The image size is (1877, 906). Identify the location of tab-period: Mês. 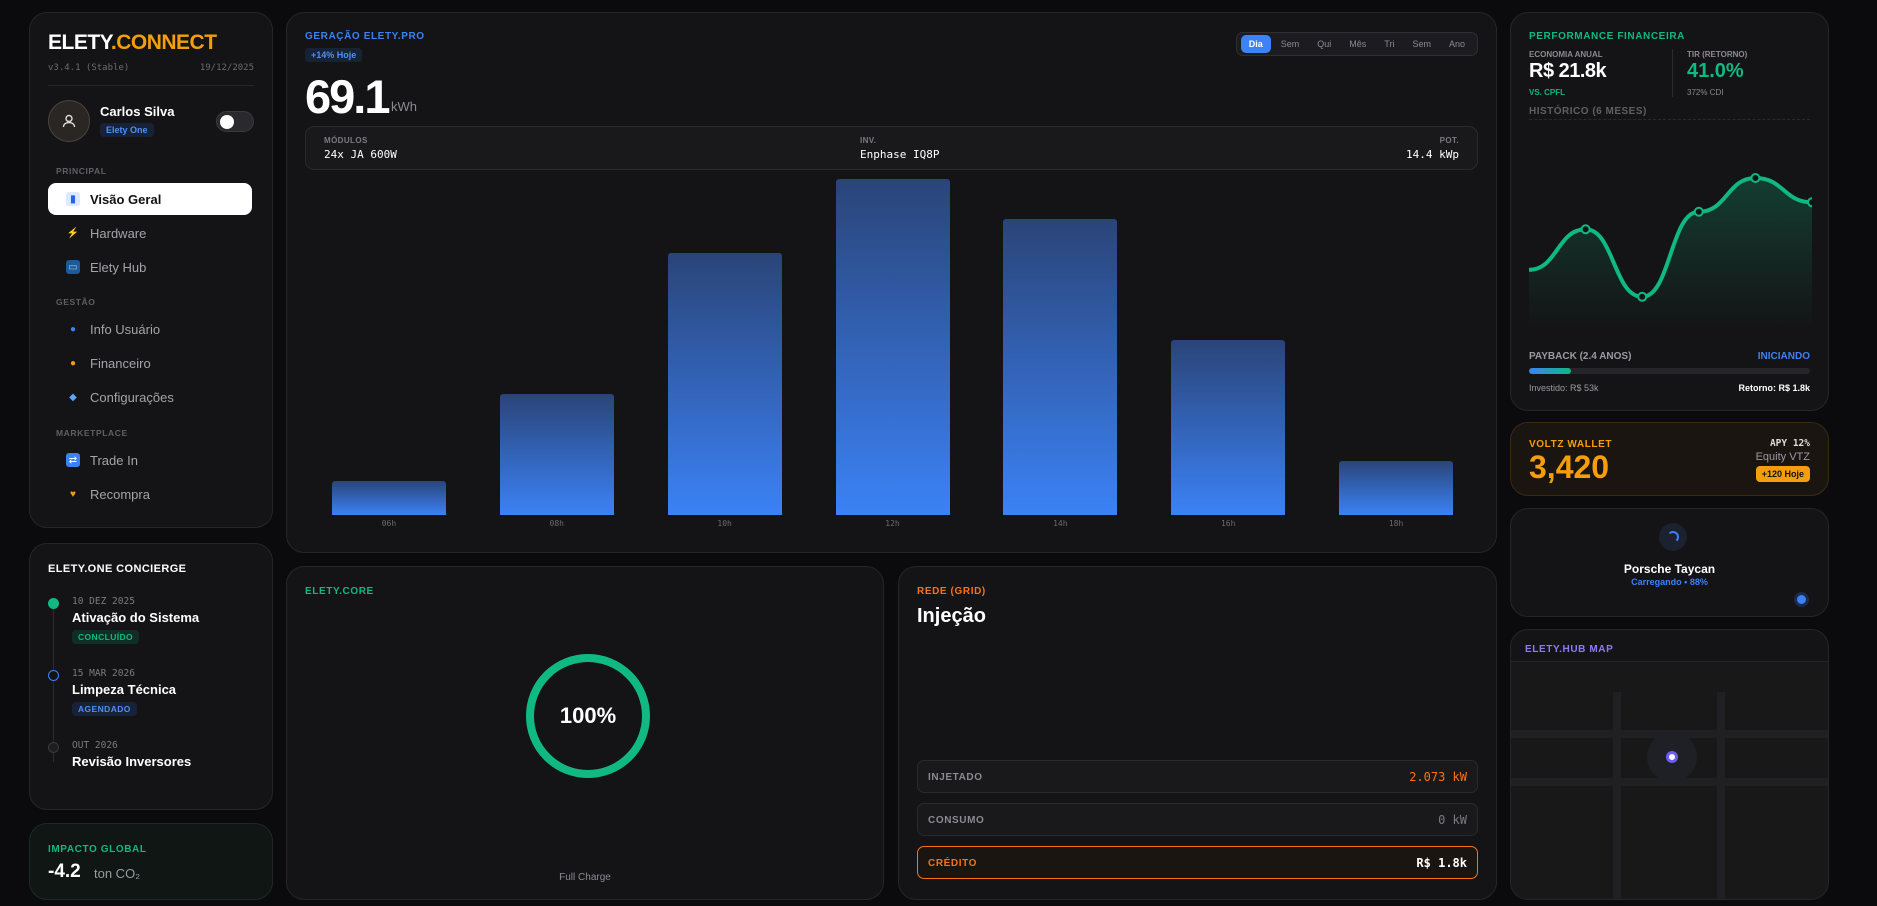
(1358, 44).